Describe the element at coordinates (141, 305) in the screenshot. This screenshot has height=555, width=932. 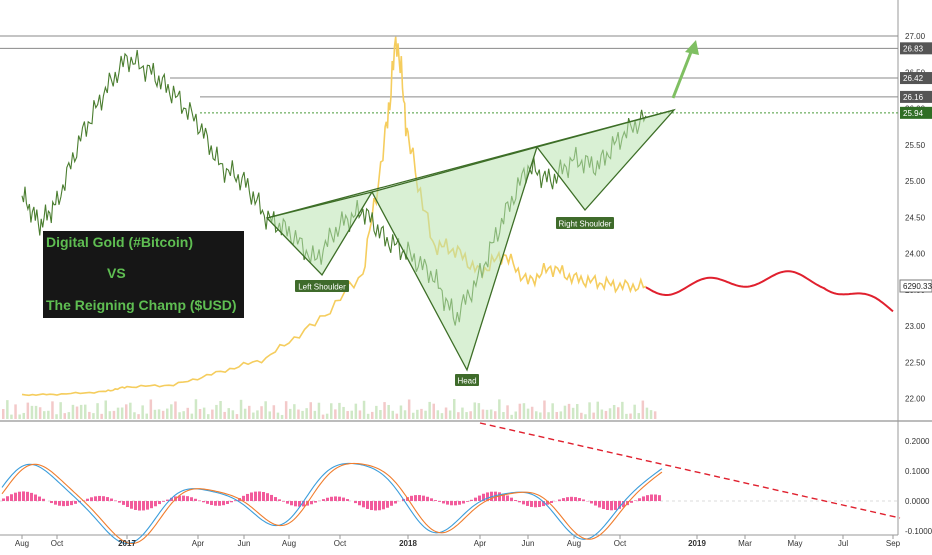
I see `overlay-title-line3: The Reigning Champ ($USD)` at that location.